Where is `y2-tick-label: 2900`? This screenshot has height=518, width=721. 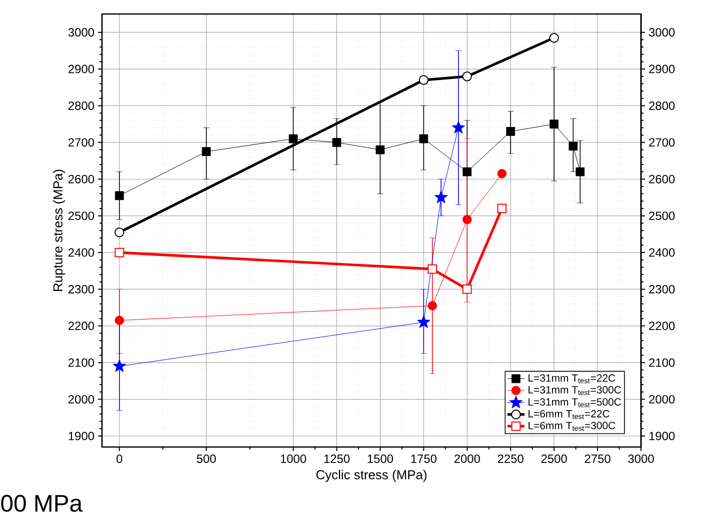 y2-tick-label: 2900 is located at coordinates (662, 69).